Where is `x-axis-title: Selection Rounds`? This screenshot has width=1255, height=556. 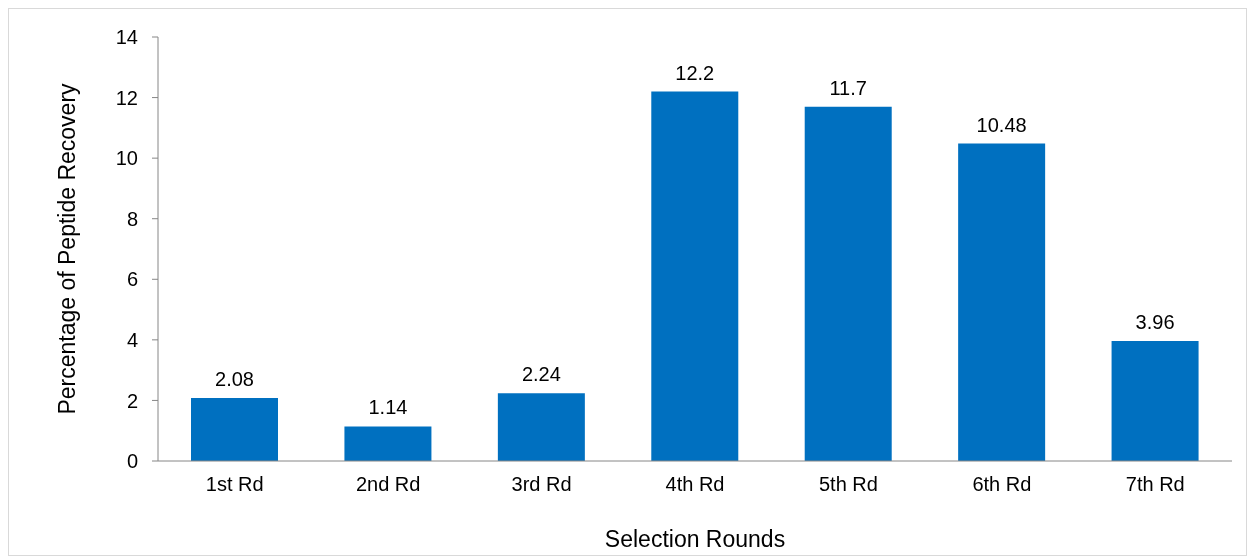
x-axis-title: Selection Rounds is located at coordinates (695, 539).